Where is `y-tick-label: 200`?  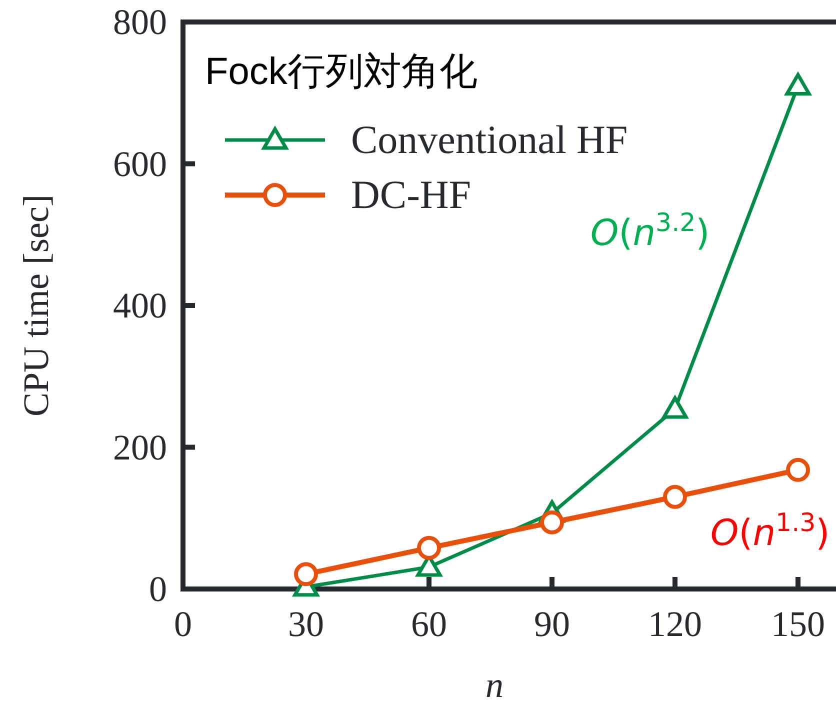 y-tick-label: 200 is located at coordinates (140, 447).